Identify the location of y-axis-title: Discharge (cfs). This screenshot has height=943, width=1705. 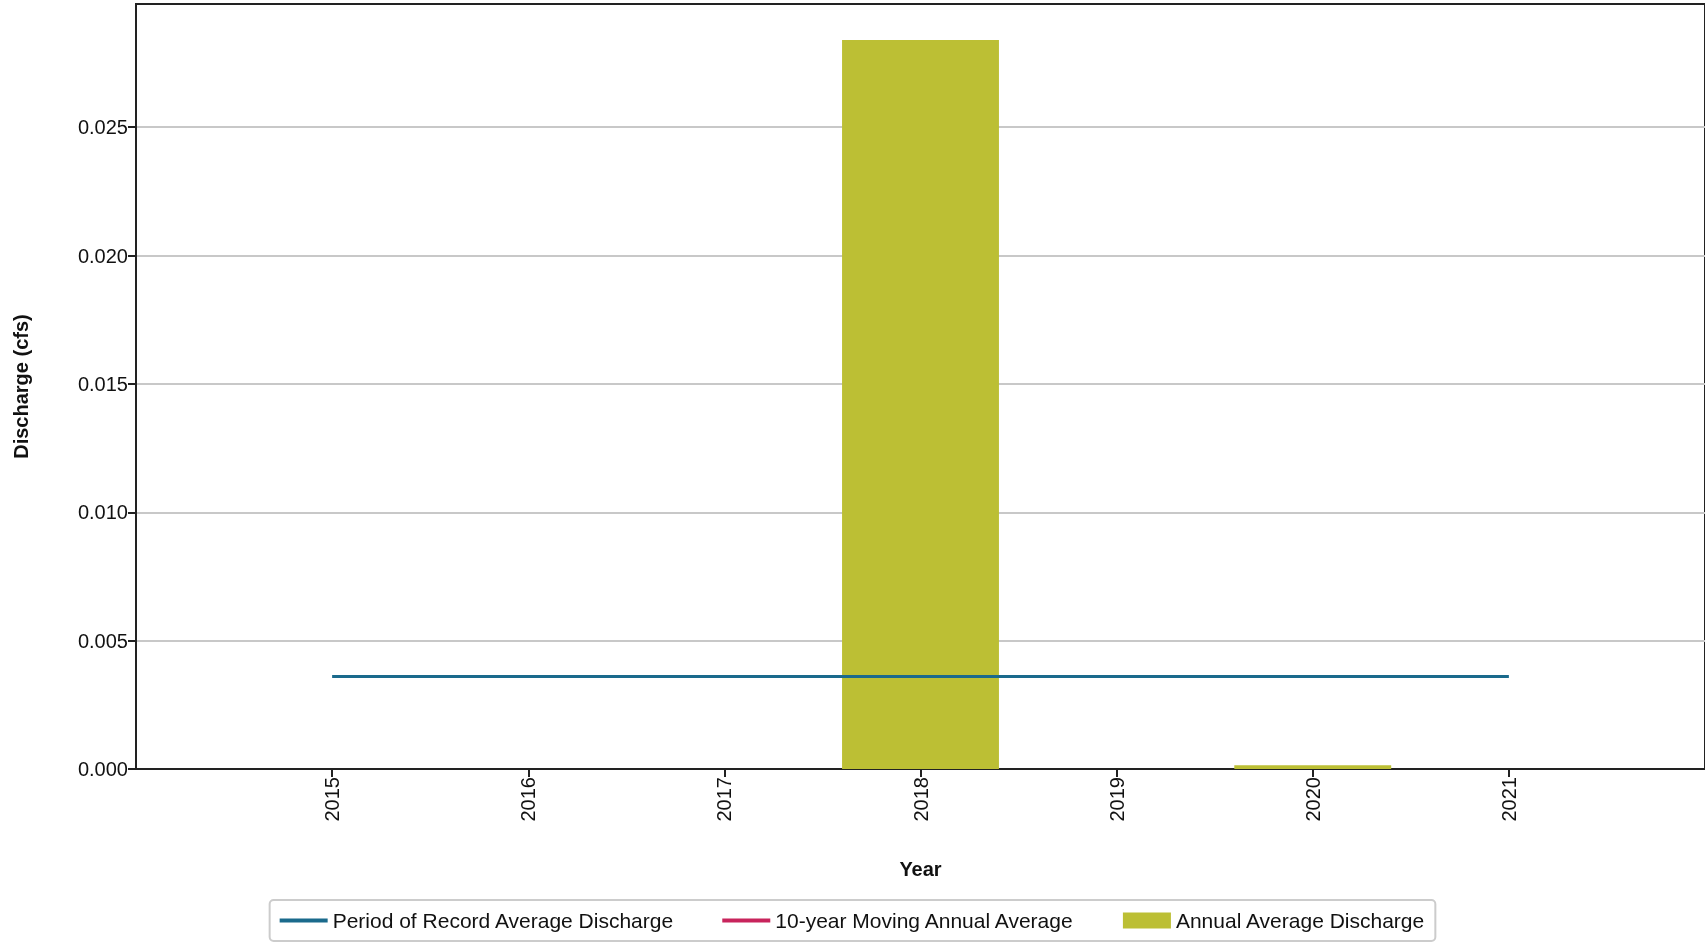
(21, 386).